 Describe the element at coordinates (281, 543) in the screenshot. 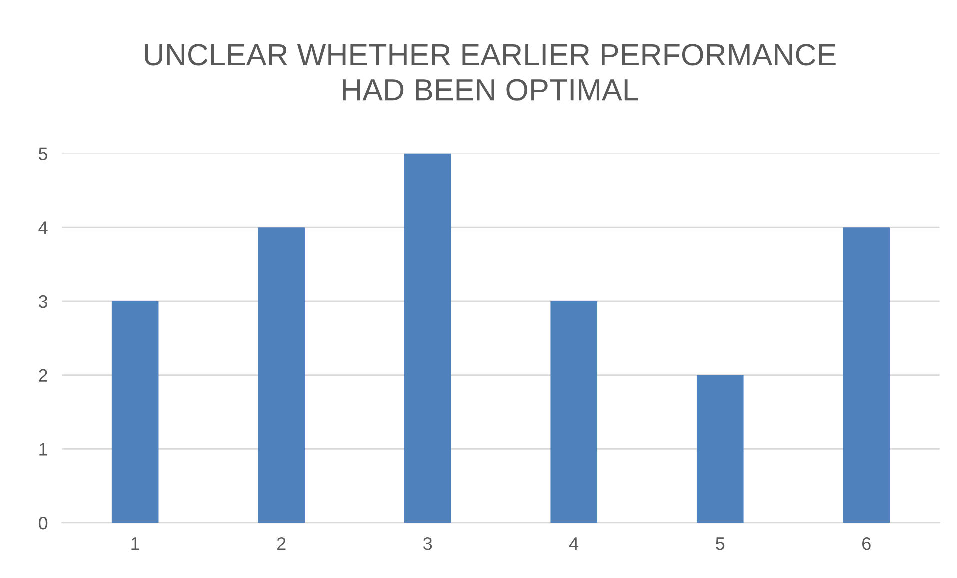

I see `x-tick-label: 2` at that location.